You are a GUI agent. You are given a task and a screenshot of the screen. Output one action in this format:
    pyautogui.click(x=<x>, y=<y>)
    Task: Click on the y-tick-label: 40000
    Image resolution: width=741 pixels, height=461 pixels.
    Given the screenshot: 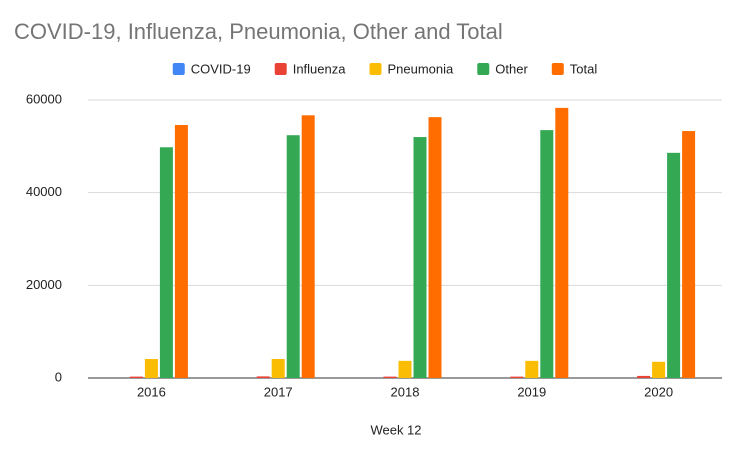 What is the action you would take?
    pyautogui.click(x=44, y=191)
    